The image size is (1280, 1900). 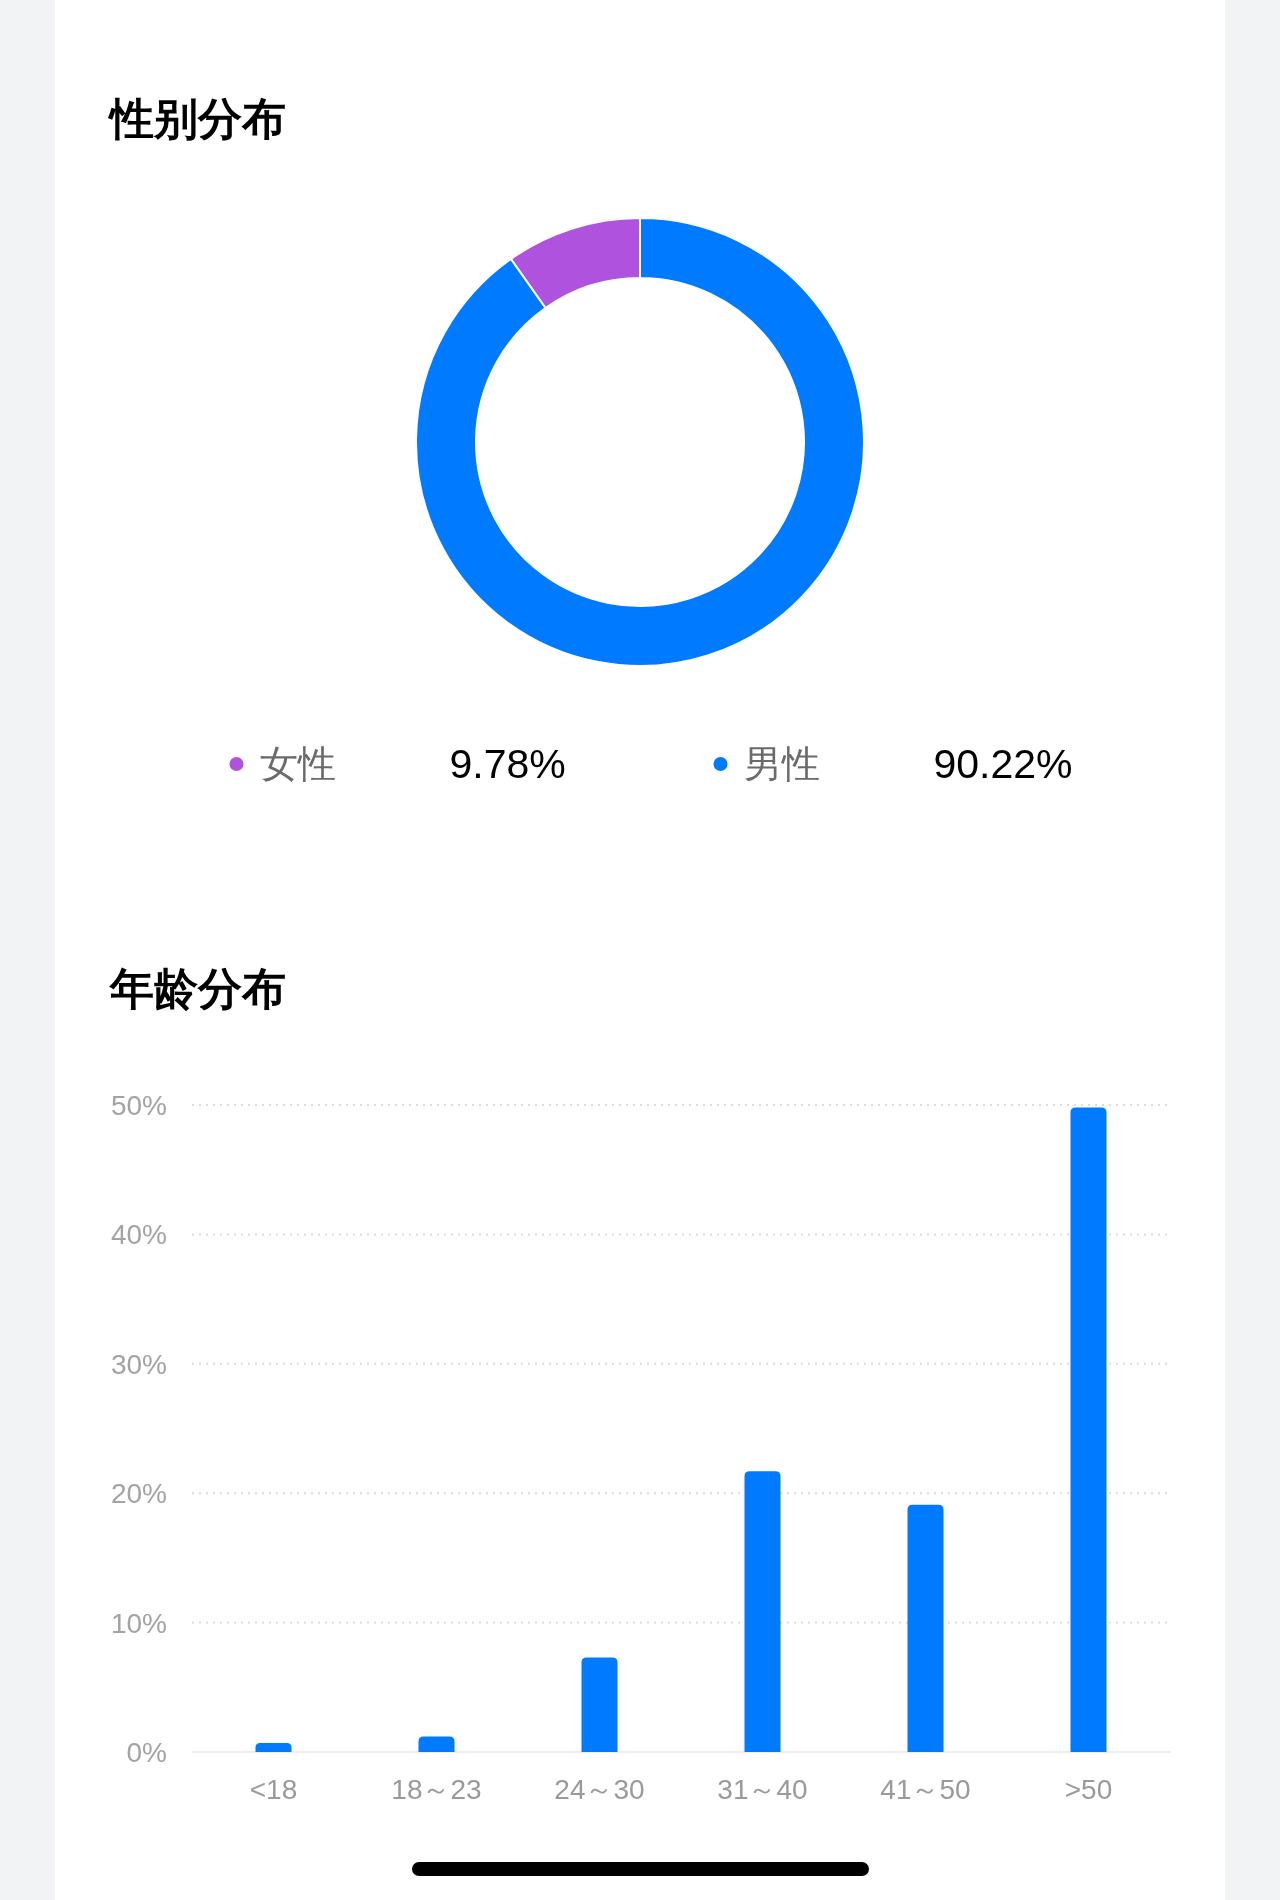 What do you see at coordinates (599, 1789) in the screenshot?
I see `x-tick-label: 24～30` at bounding box center [599, 1789].